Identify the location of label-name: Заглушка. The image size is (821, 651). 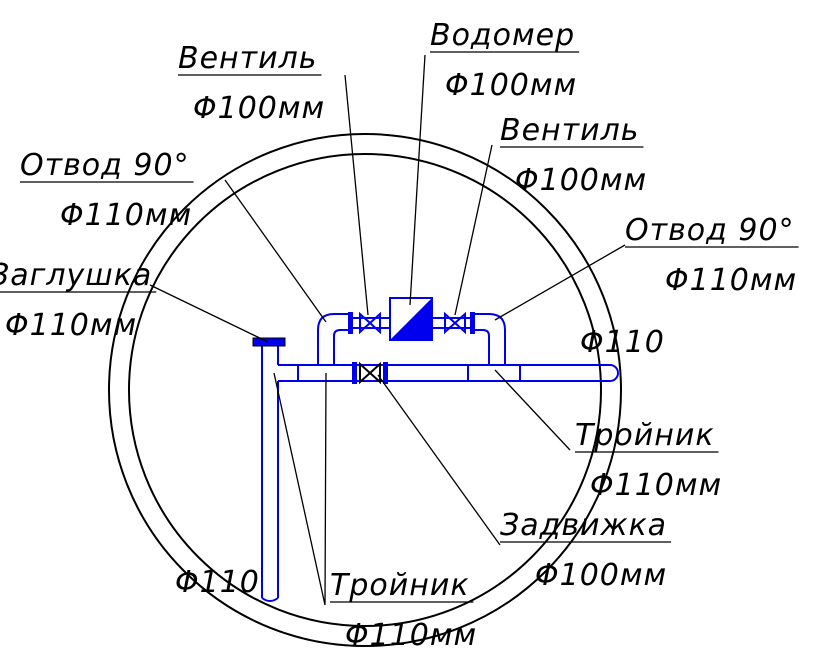
(76, 275).